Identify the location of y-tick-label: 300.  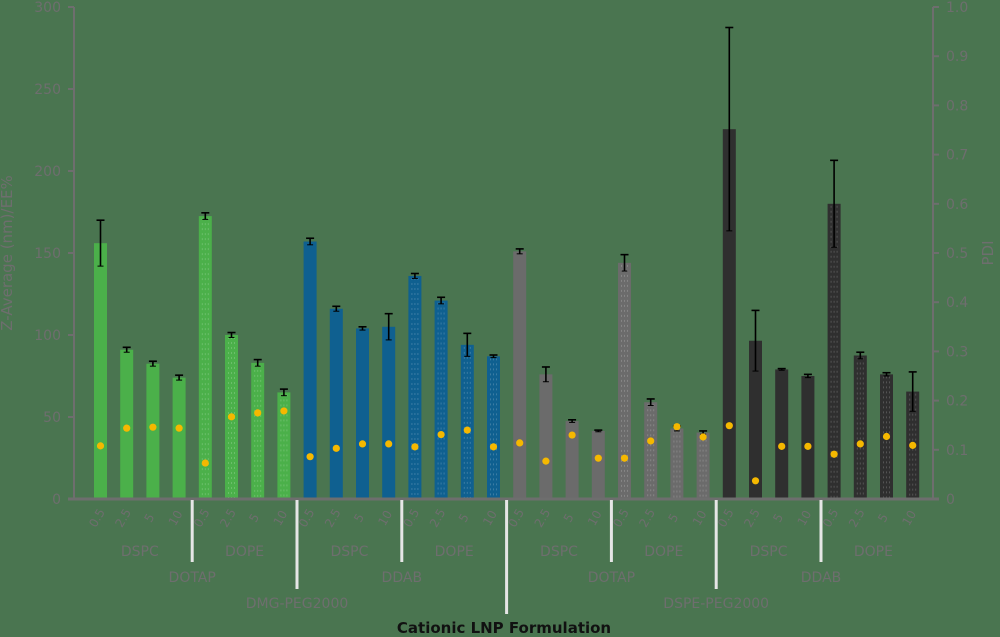
(47, 8).